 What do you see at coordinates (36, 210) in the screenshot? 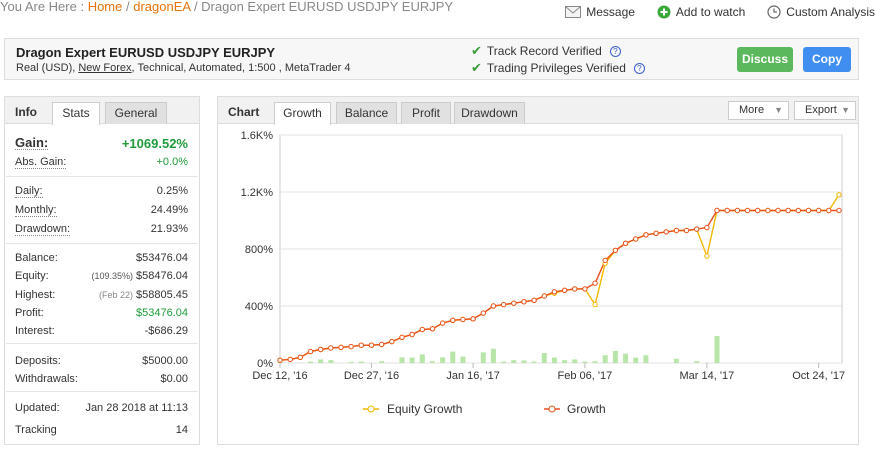
I see `monthly-label: Monthly:` at bounding box center [36, 210].